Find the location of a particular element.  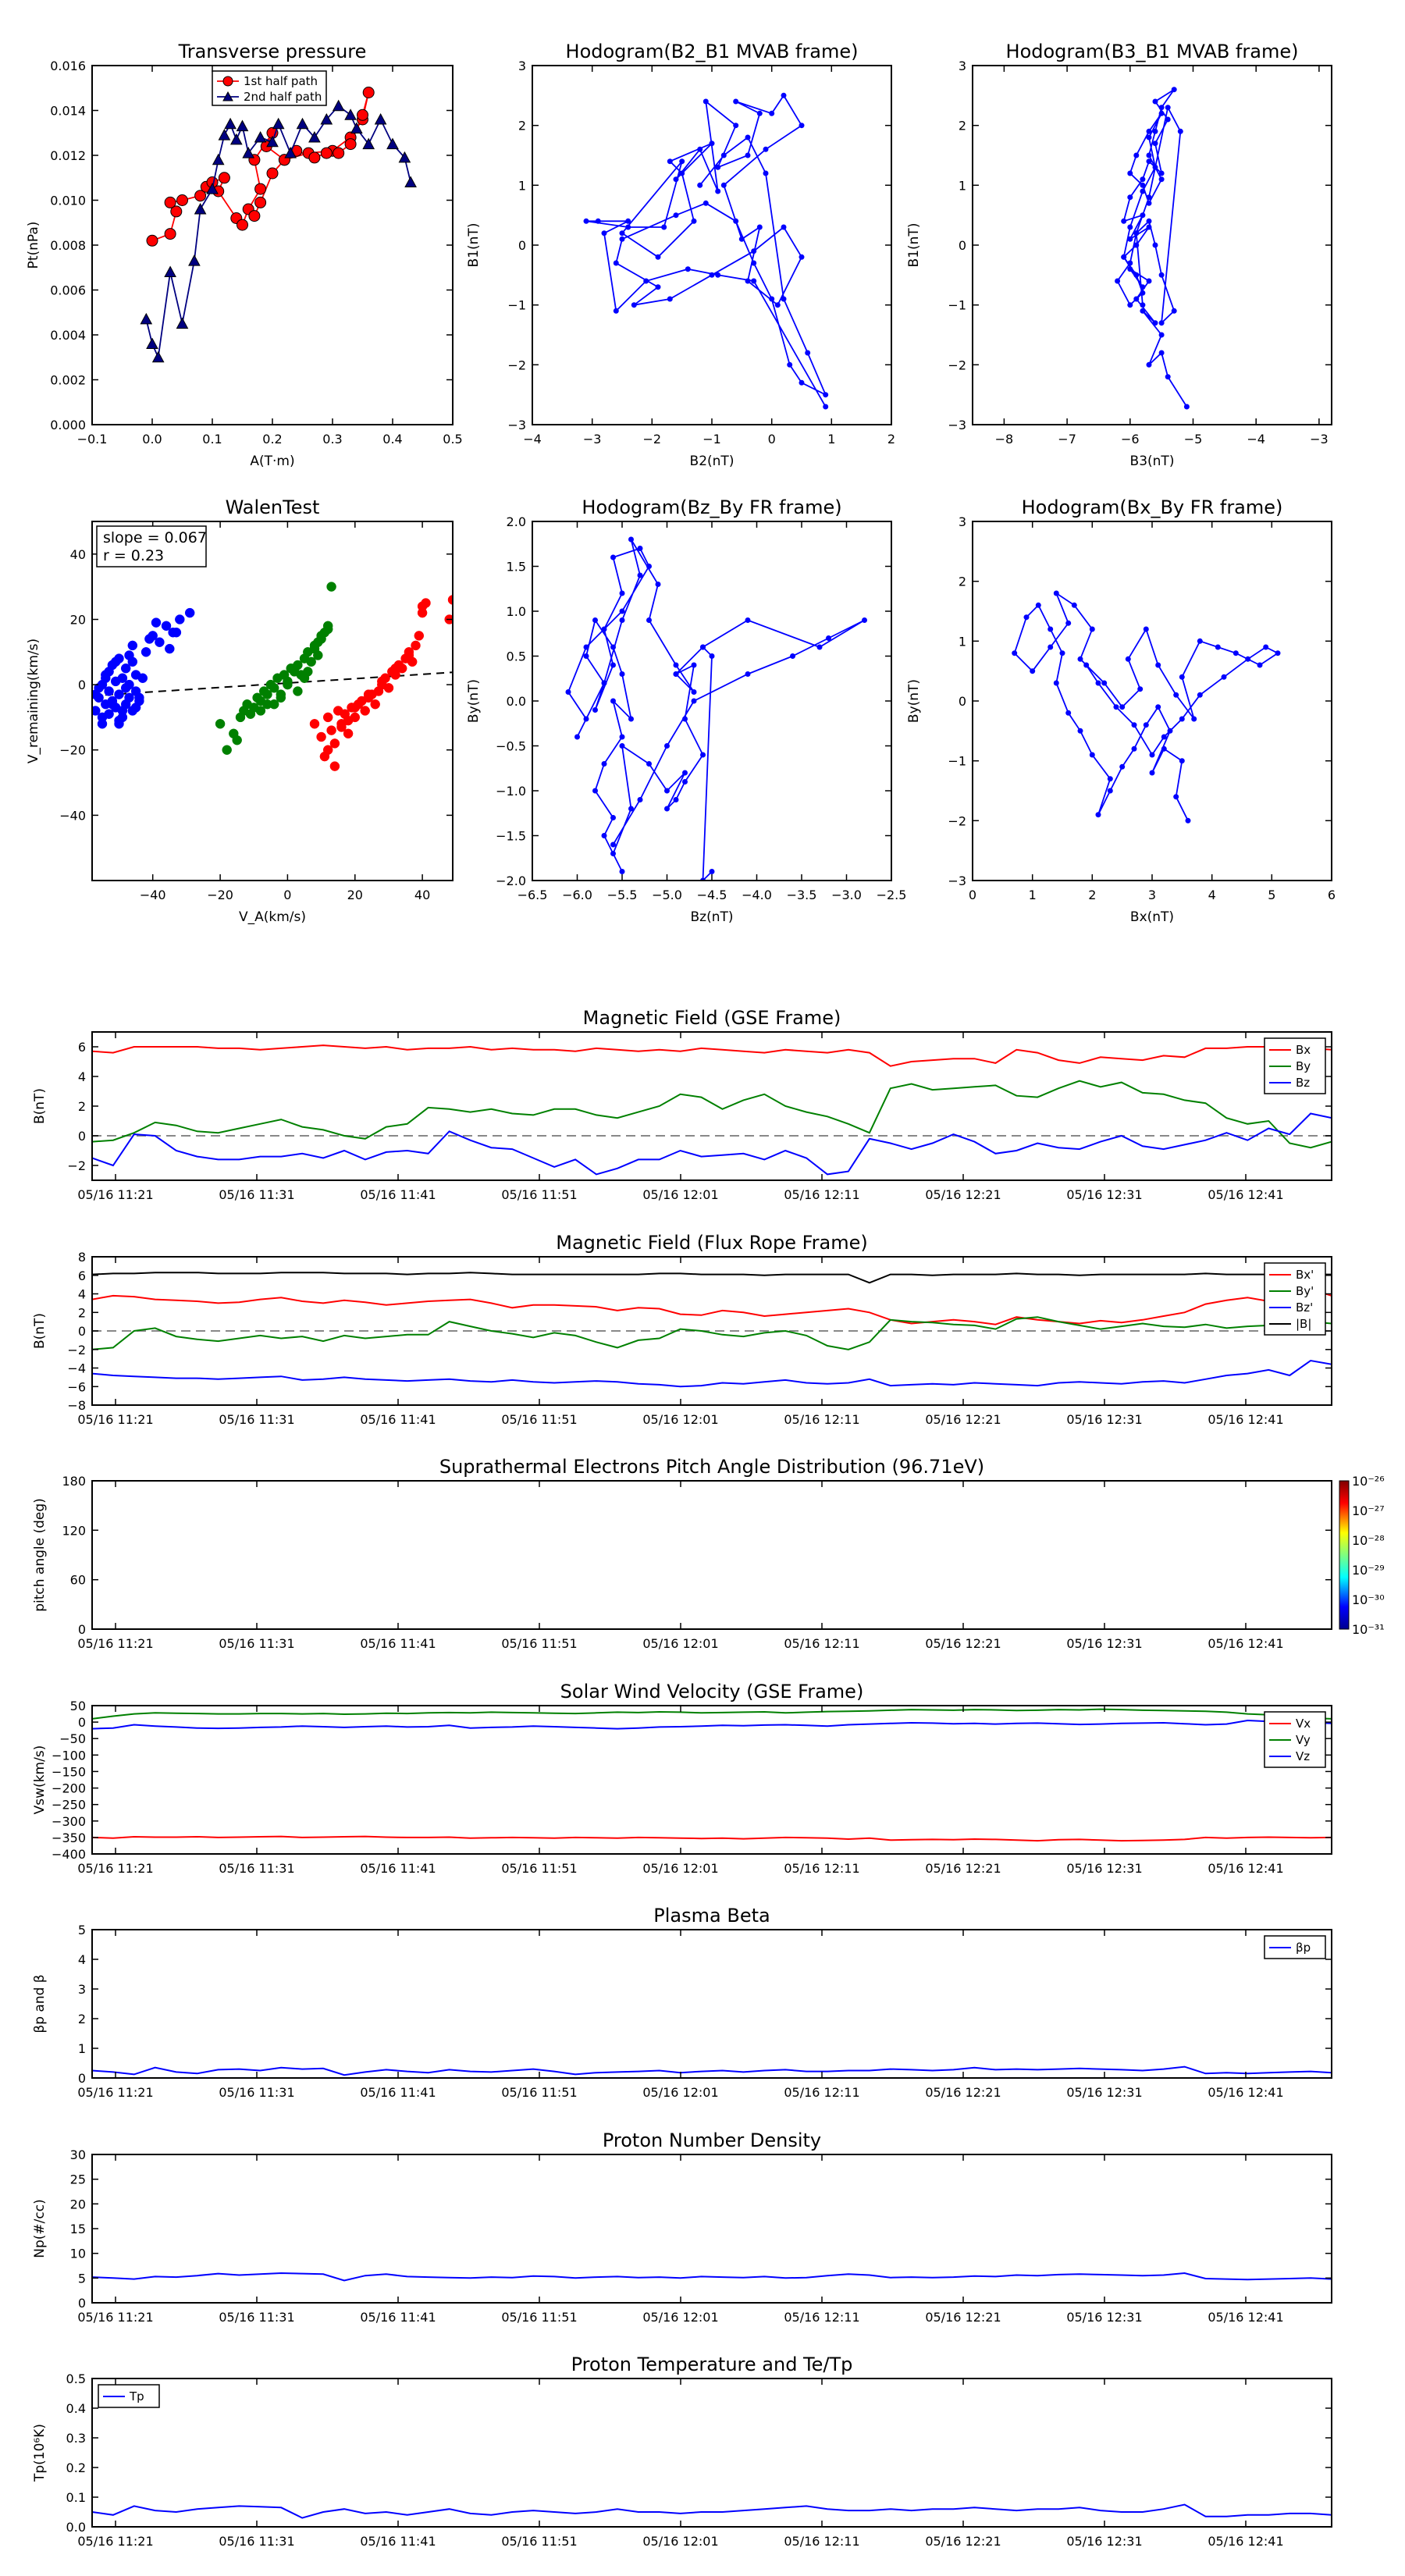

x-tick-label: 05/16 11:21 is located at coordinates (115, 2317).